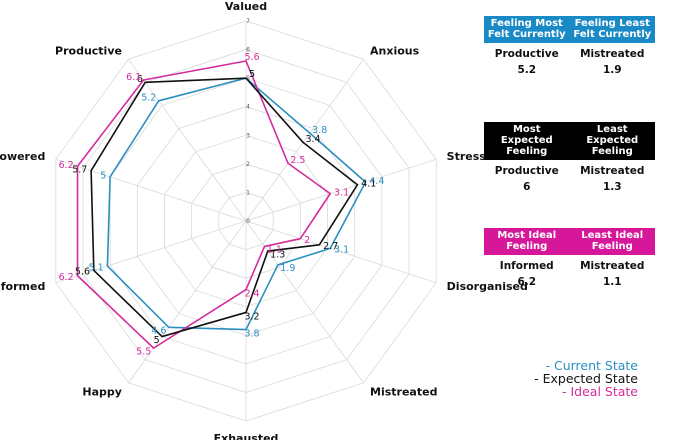  What do you see at coordinates (102, 392) in the screenshot?
I see `axis-label-happy: Happy` at bounding box center [102, 392].